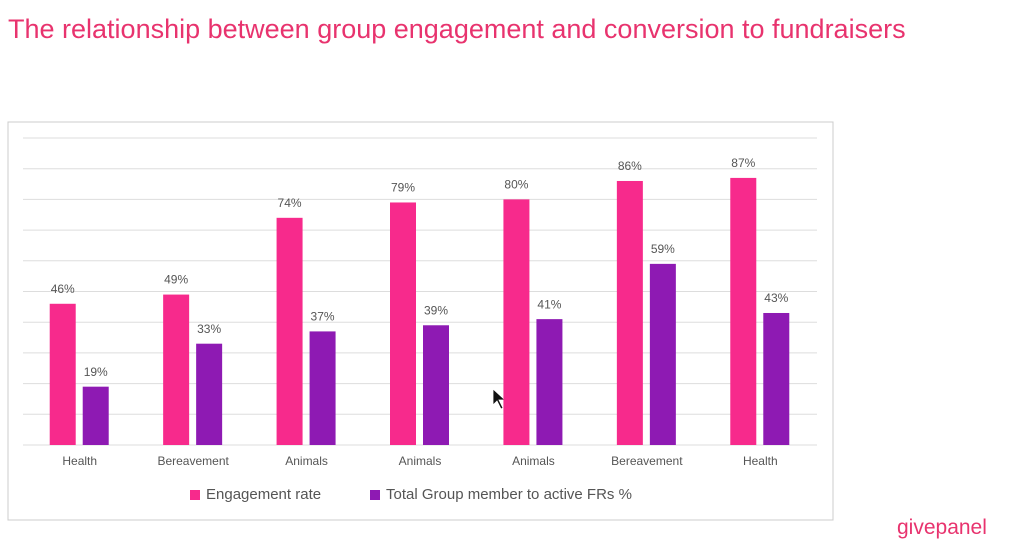 The image size is (1024, 542). Describe the element at coordinates (290, 203) in the screenshot. I see `data-label: 74%` at that location.